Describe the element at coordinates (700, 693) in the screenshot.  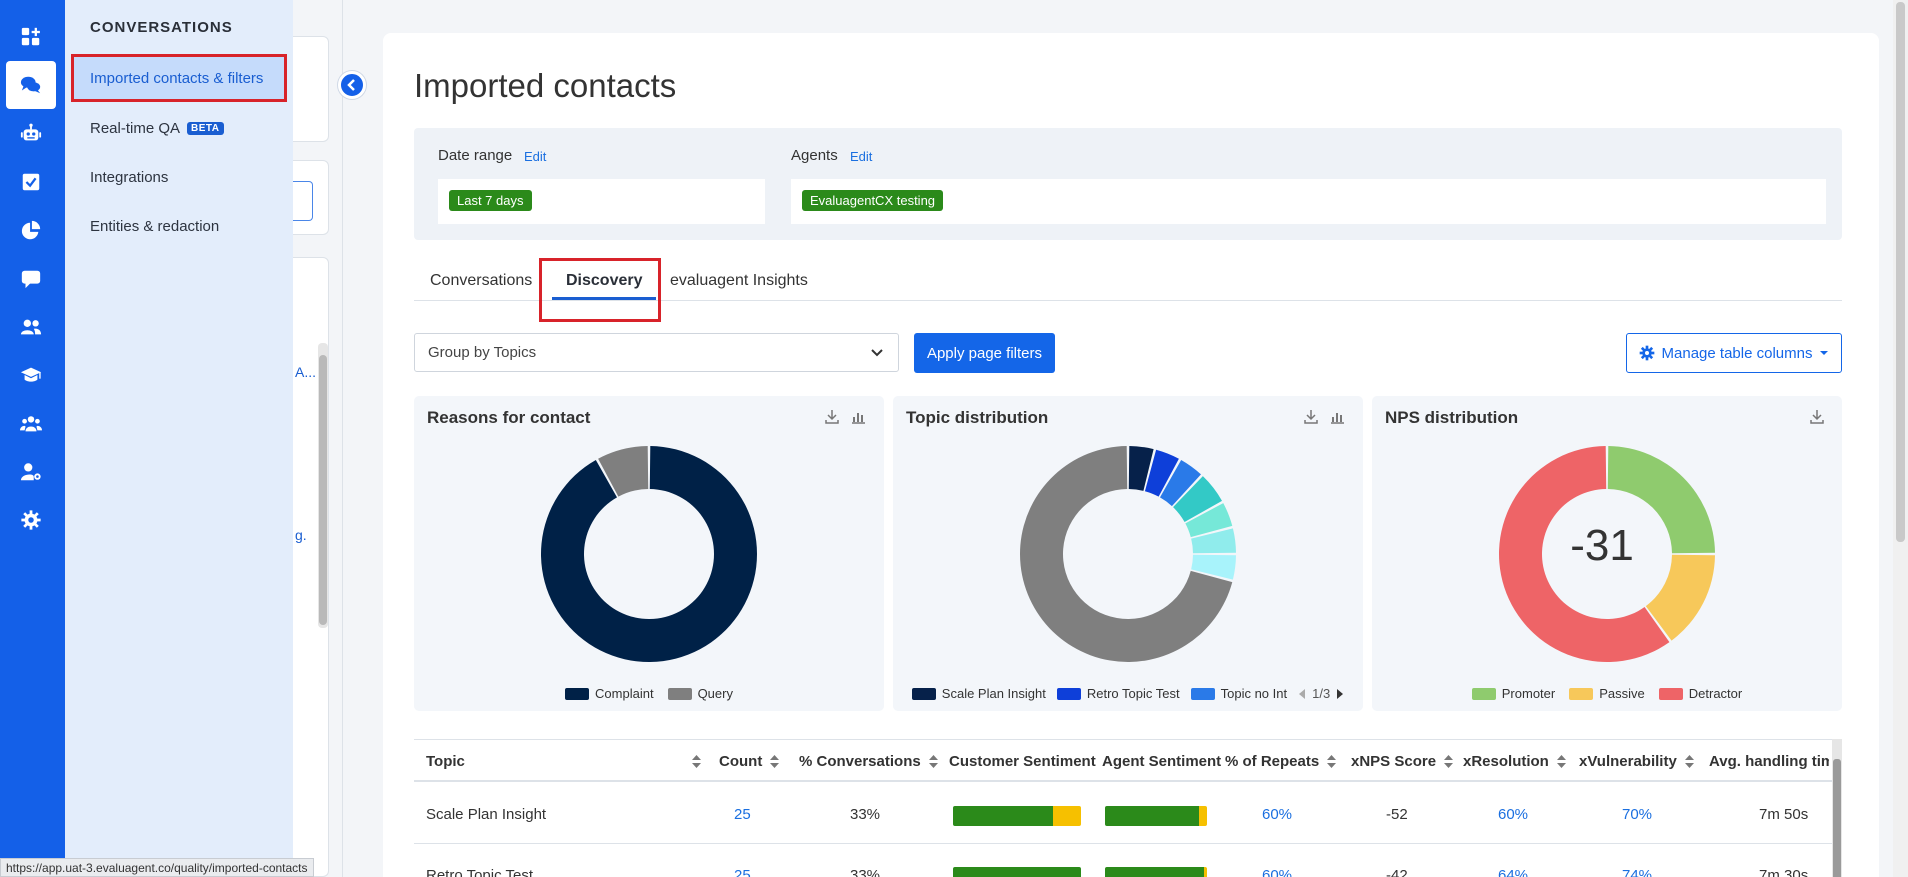
I see `legend-item: Query` at that location.